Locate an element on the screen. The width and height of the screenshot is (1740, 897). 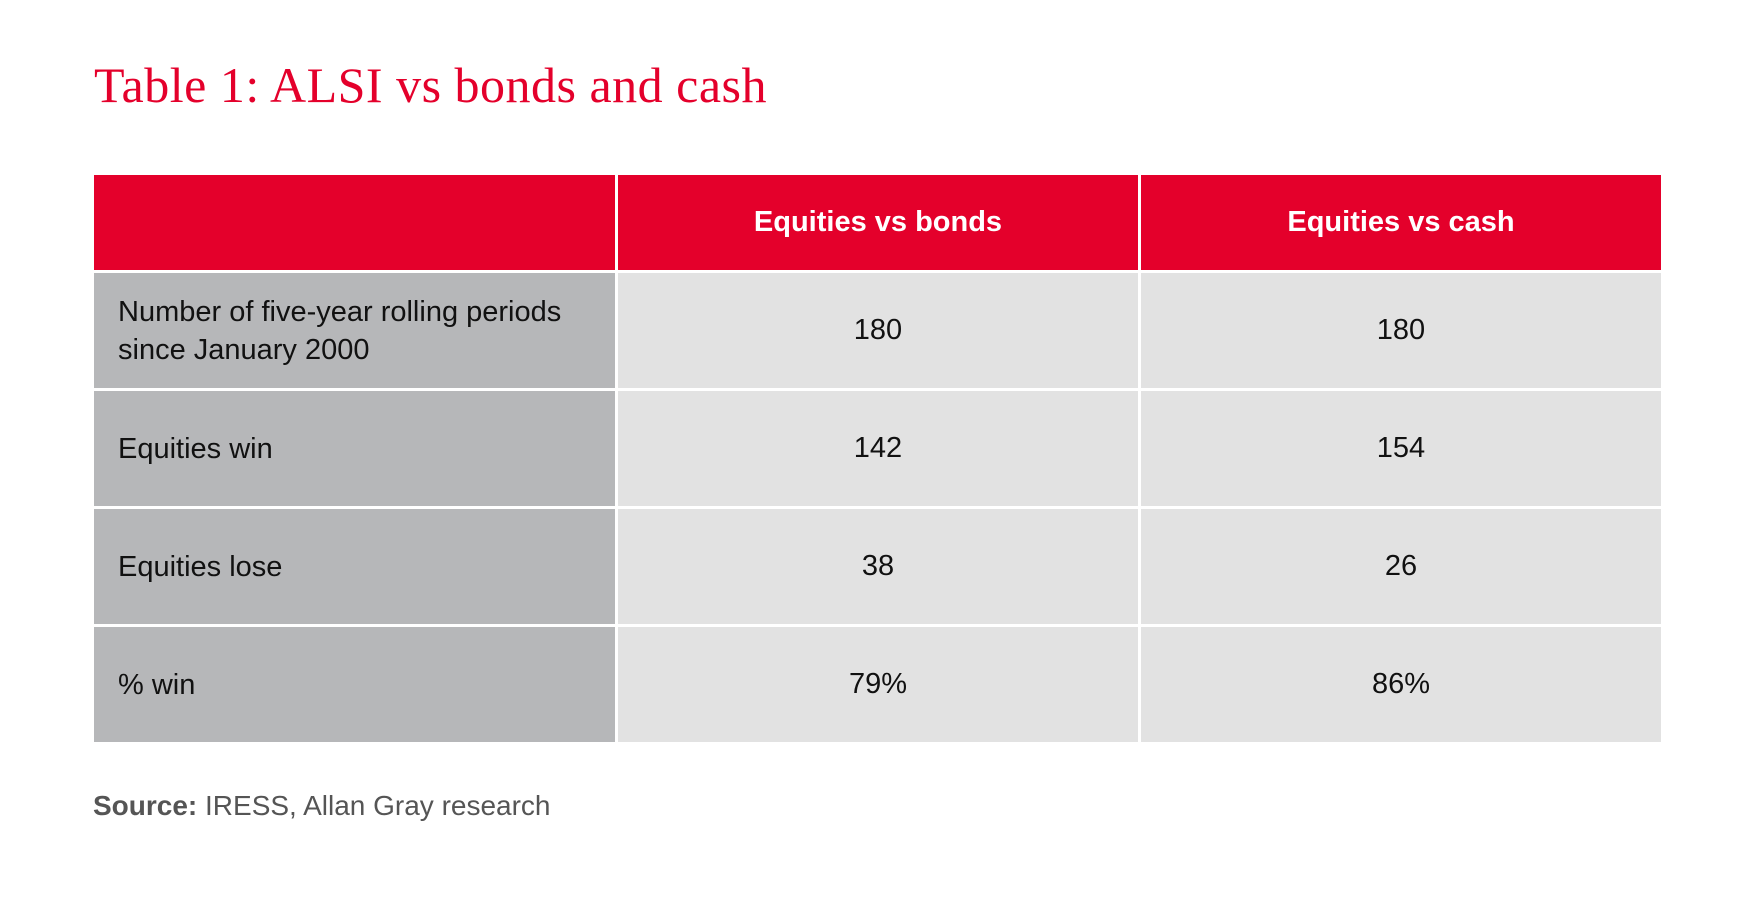
source-label: Source: is located at coordinates (145, 805).